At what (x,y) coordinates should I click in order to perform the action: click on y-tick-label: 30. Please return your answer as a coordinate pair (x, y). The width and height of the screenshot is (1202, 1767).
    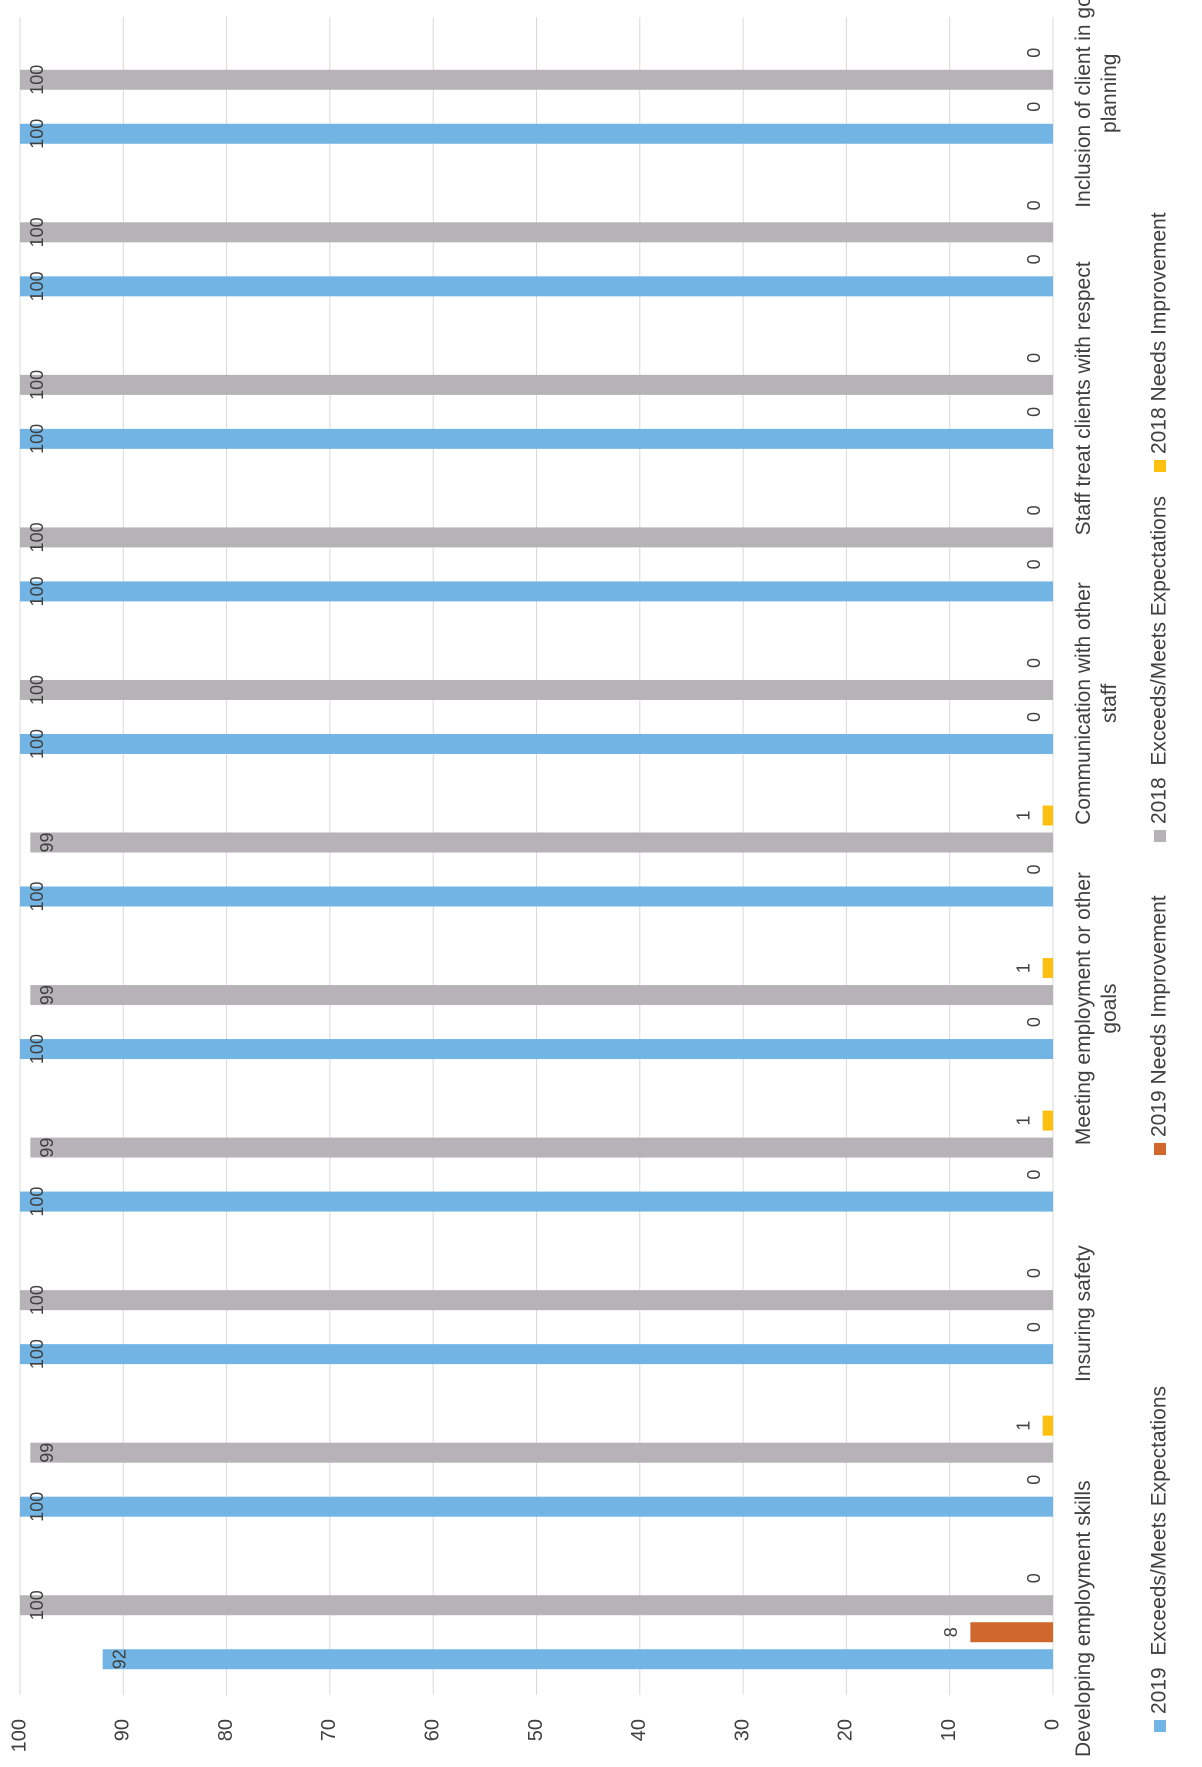
    Looking at the image, I should click on (742, 1730).